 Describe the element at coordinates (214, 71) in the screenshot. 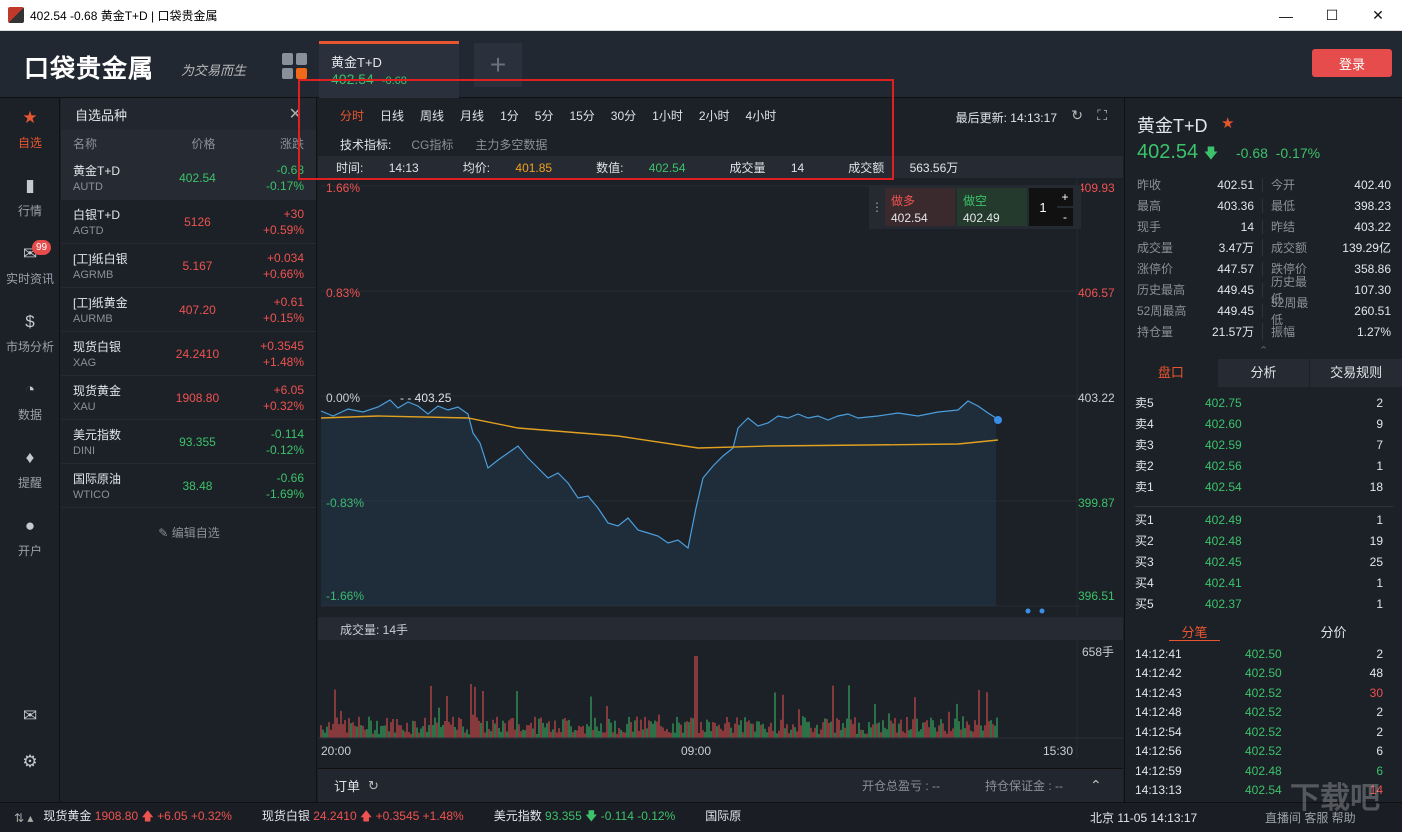

I see `app-slogan: 为交易而生` at that location.